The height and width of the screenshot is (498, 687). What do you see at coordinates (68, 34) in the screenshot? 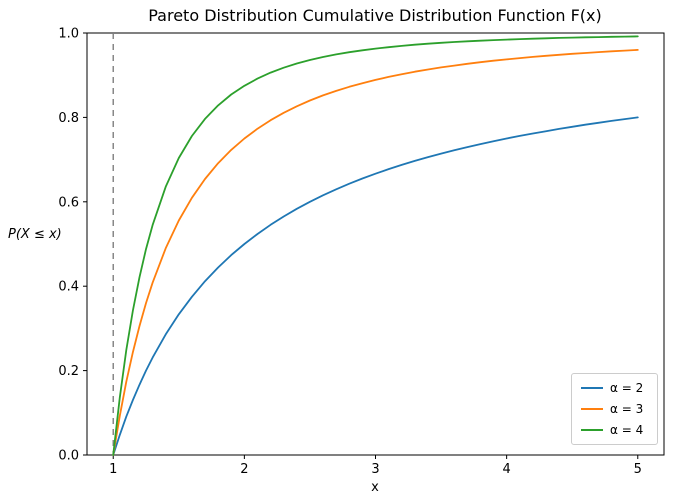
I see `y-tick-label: 1.0` at bounding box center [68, 34].